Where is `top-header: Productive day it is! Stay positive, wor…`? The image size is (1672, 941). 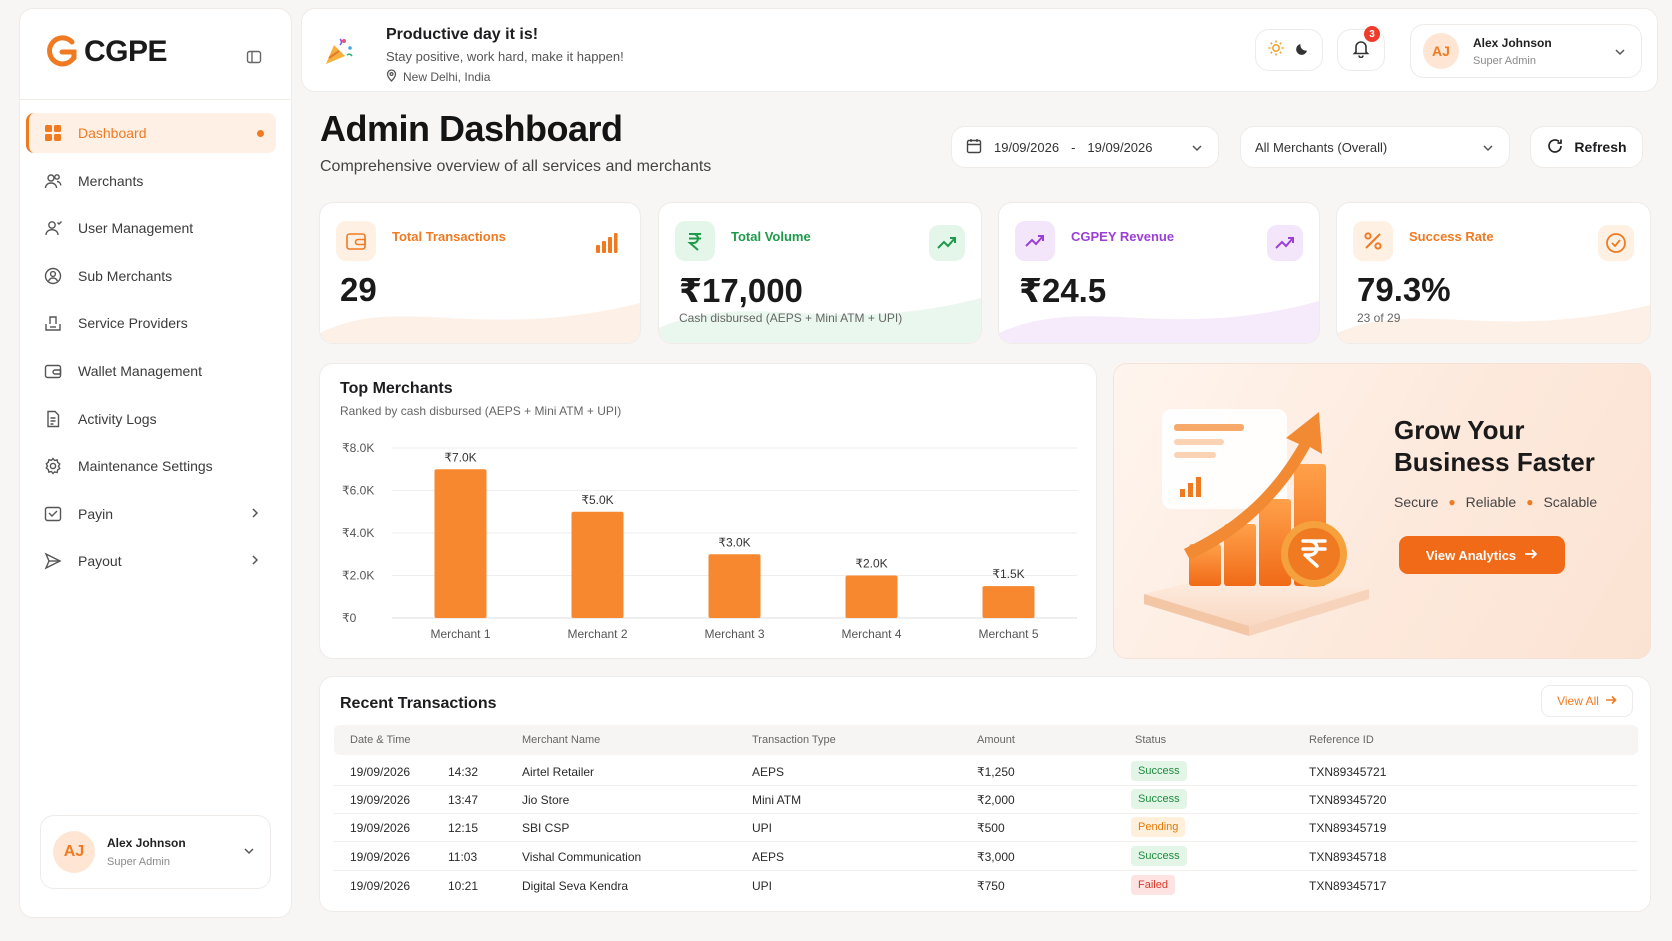
top-header: Productive day it is! Stay positive, wor… is located at coordinates (979, 50).